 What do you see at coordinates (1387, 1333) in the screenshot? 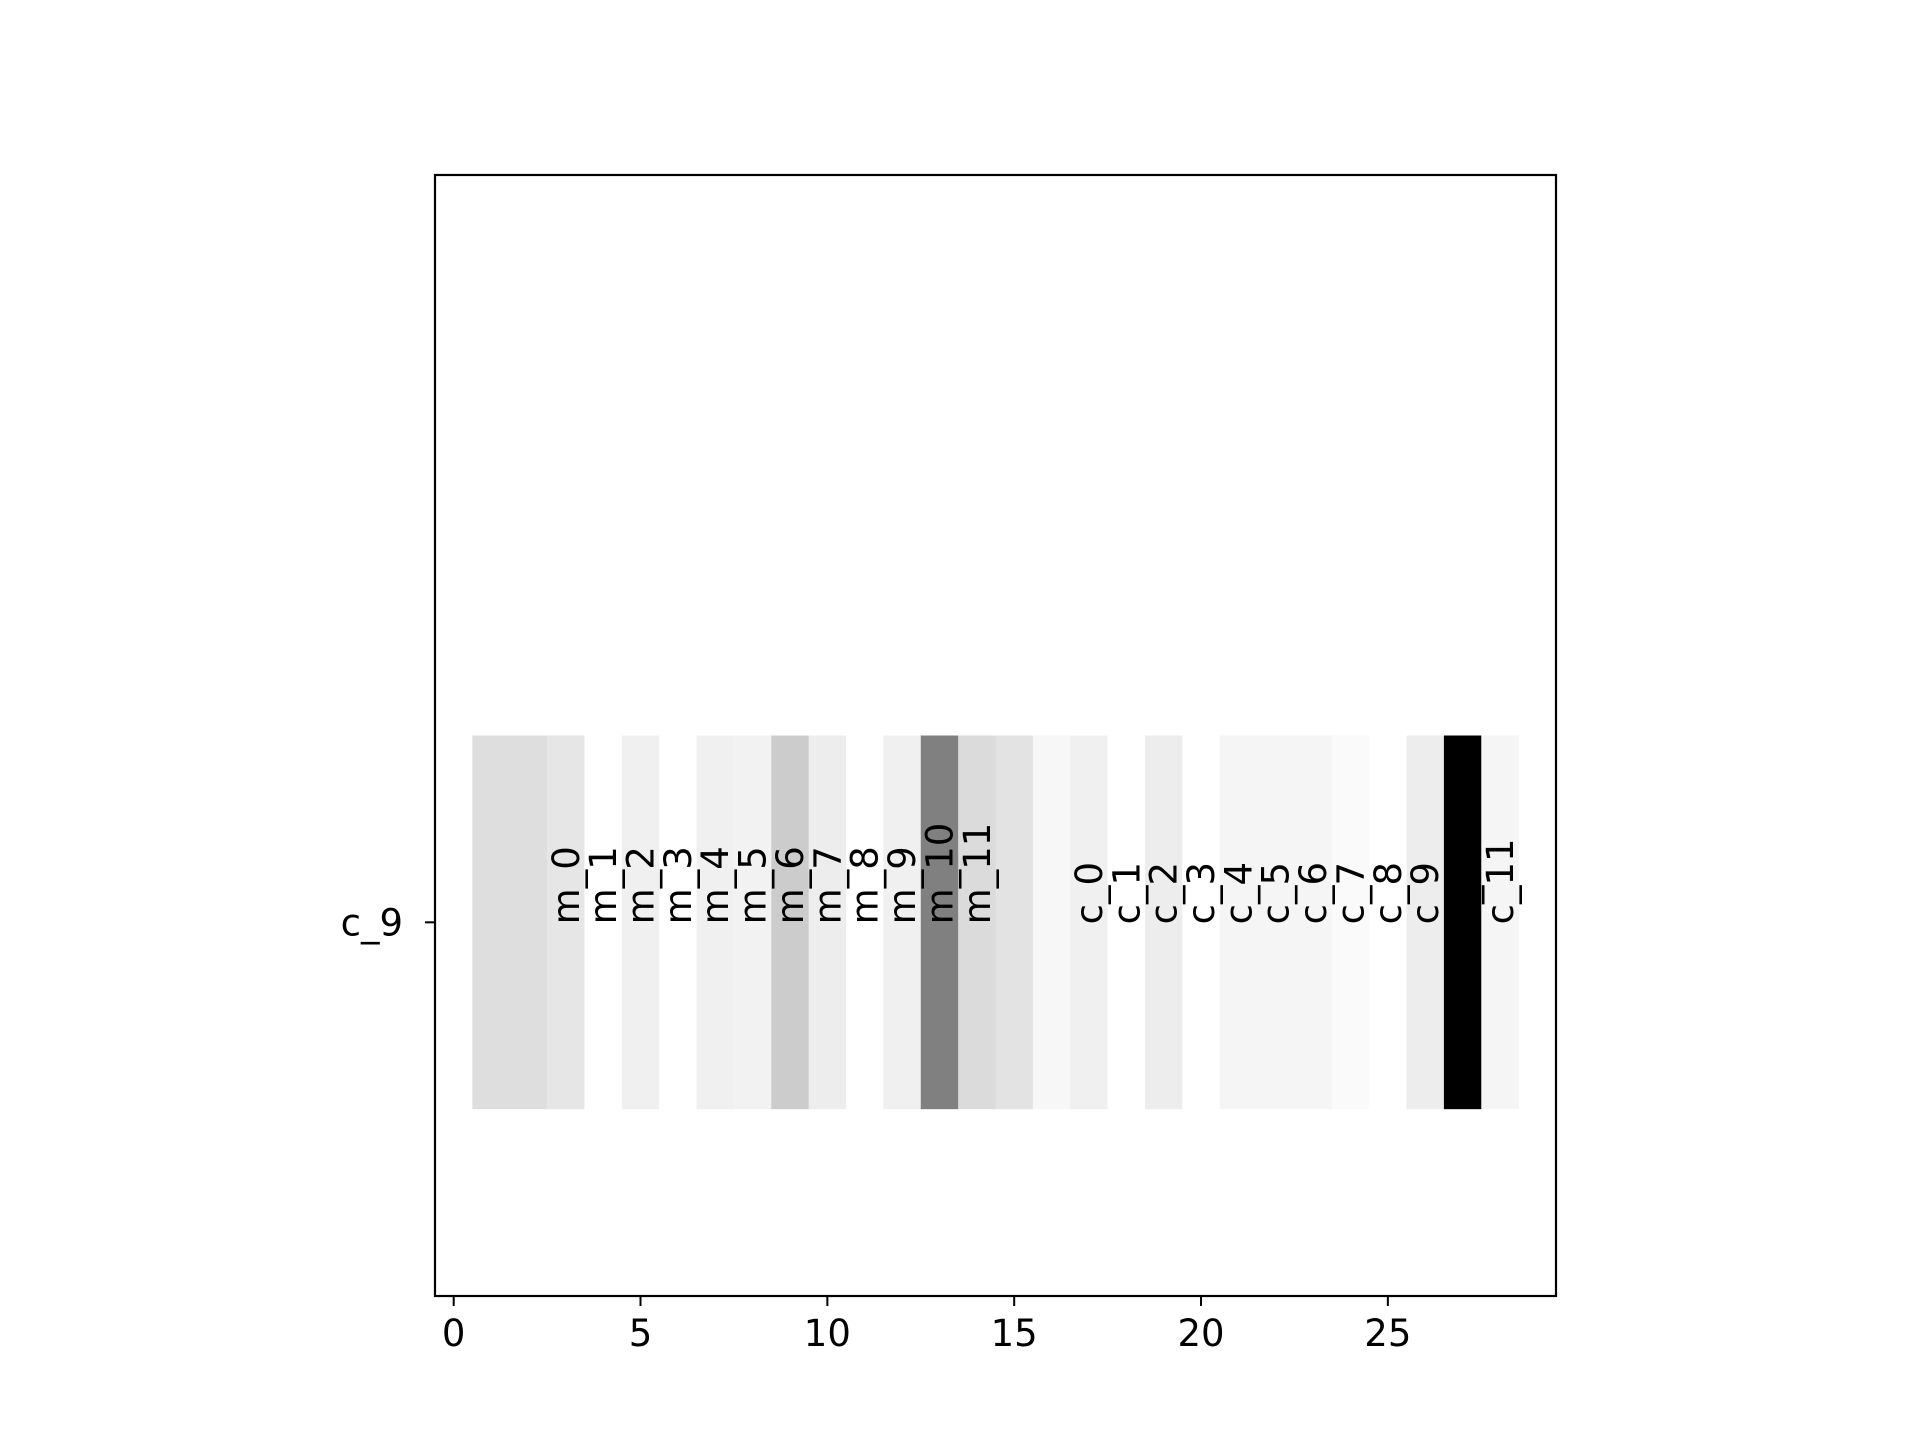
I see `x-tick-label: 25` at bounding box center [1387, 1333].